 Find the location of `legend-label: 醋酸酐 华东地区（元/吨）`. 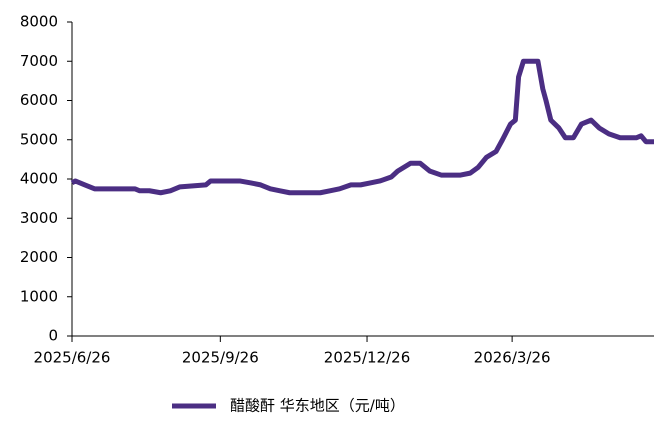

legend-label: 醋酸酐 华东地区（元/吨） is located at coordinates (317, 406).